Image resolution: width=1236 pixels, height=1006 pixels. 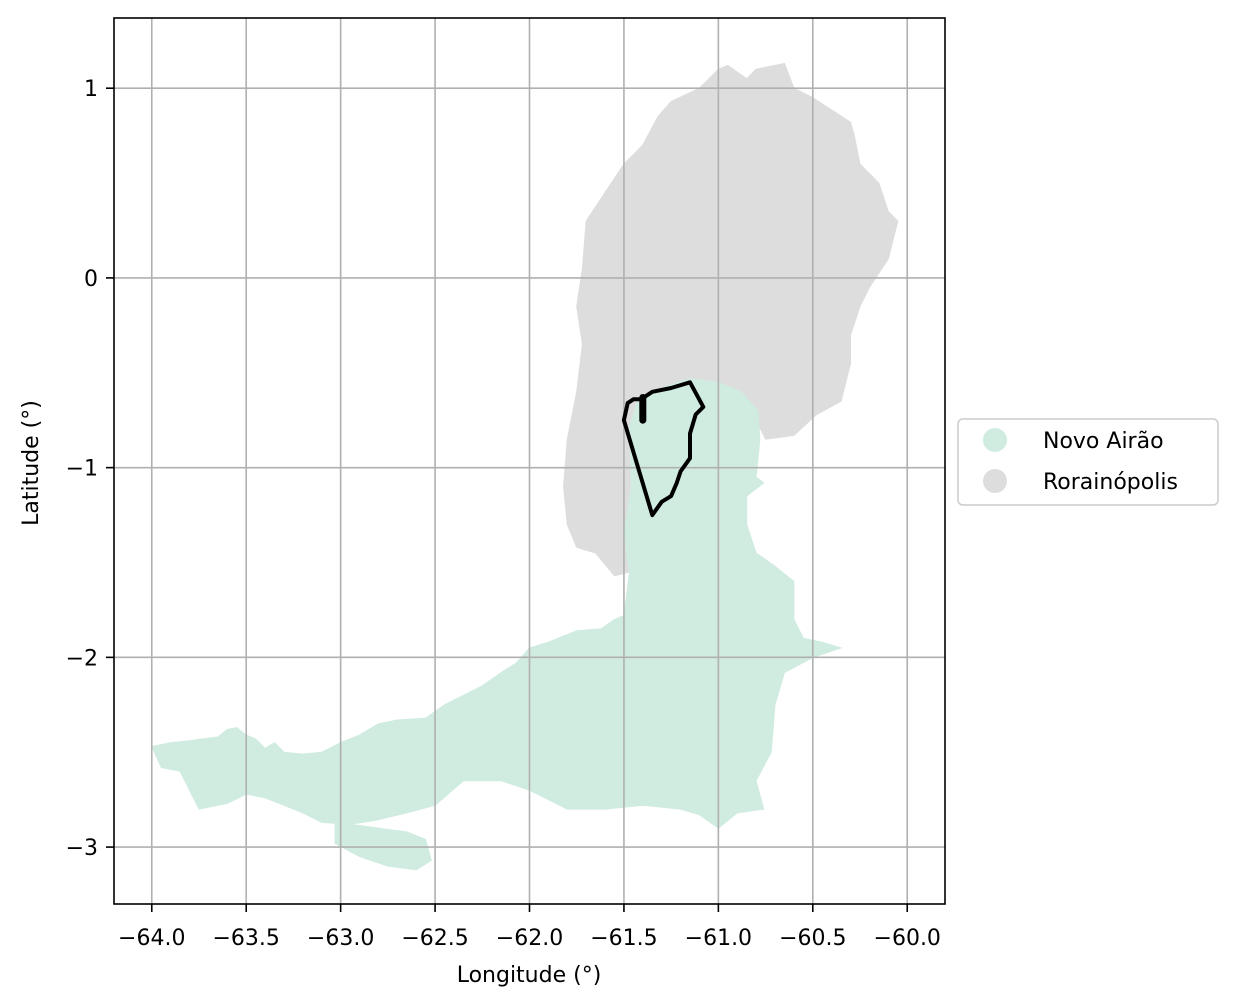 I want to click on legend-label-novo-airao: Novo Airão, so click(x=1103, y=441).